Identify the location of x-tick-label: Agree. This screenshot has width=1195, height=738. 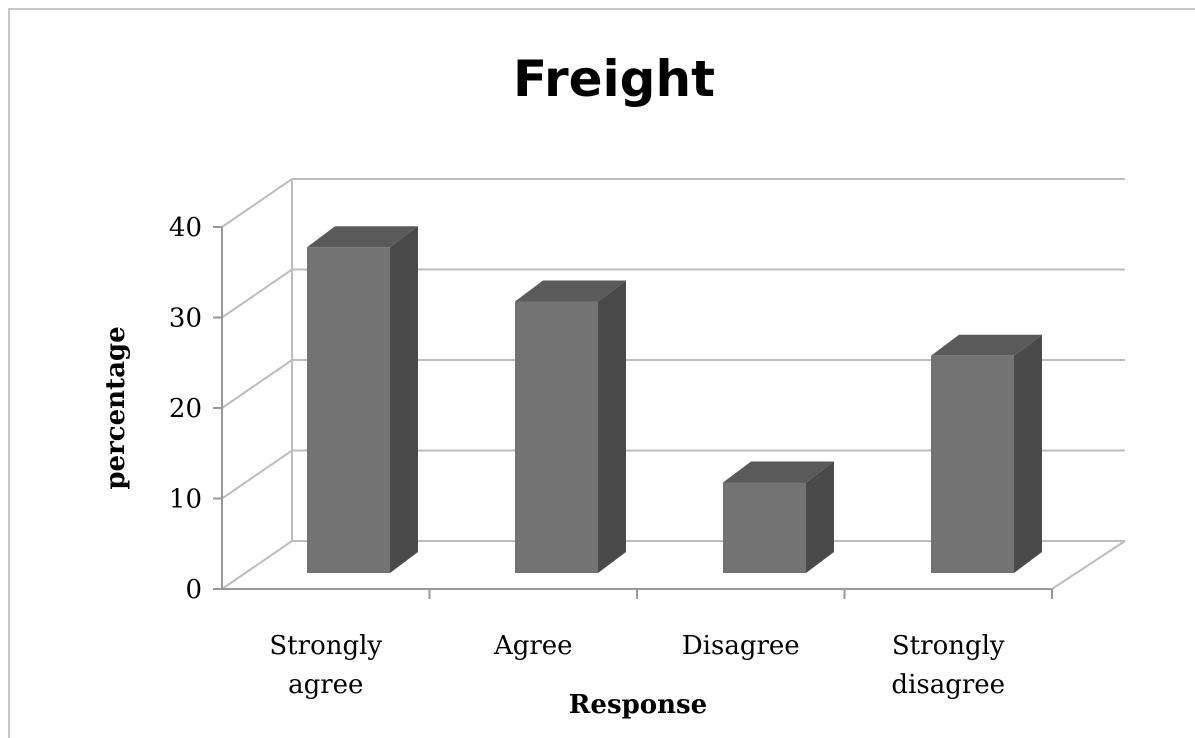
(533, 646).